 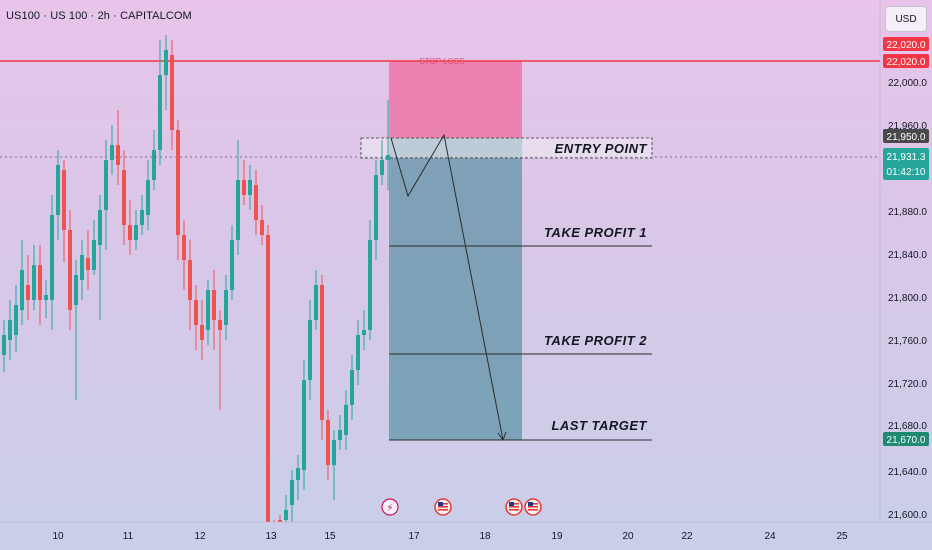 I want to click on price-tick: 22,000.0, so click(x=907, y=83).